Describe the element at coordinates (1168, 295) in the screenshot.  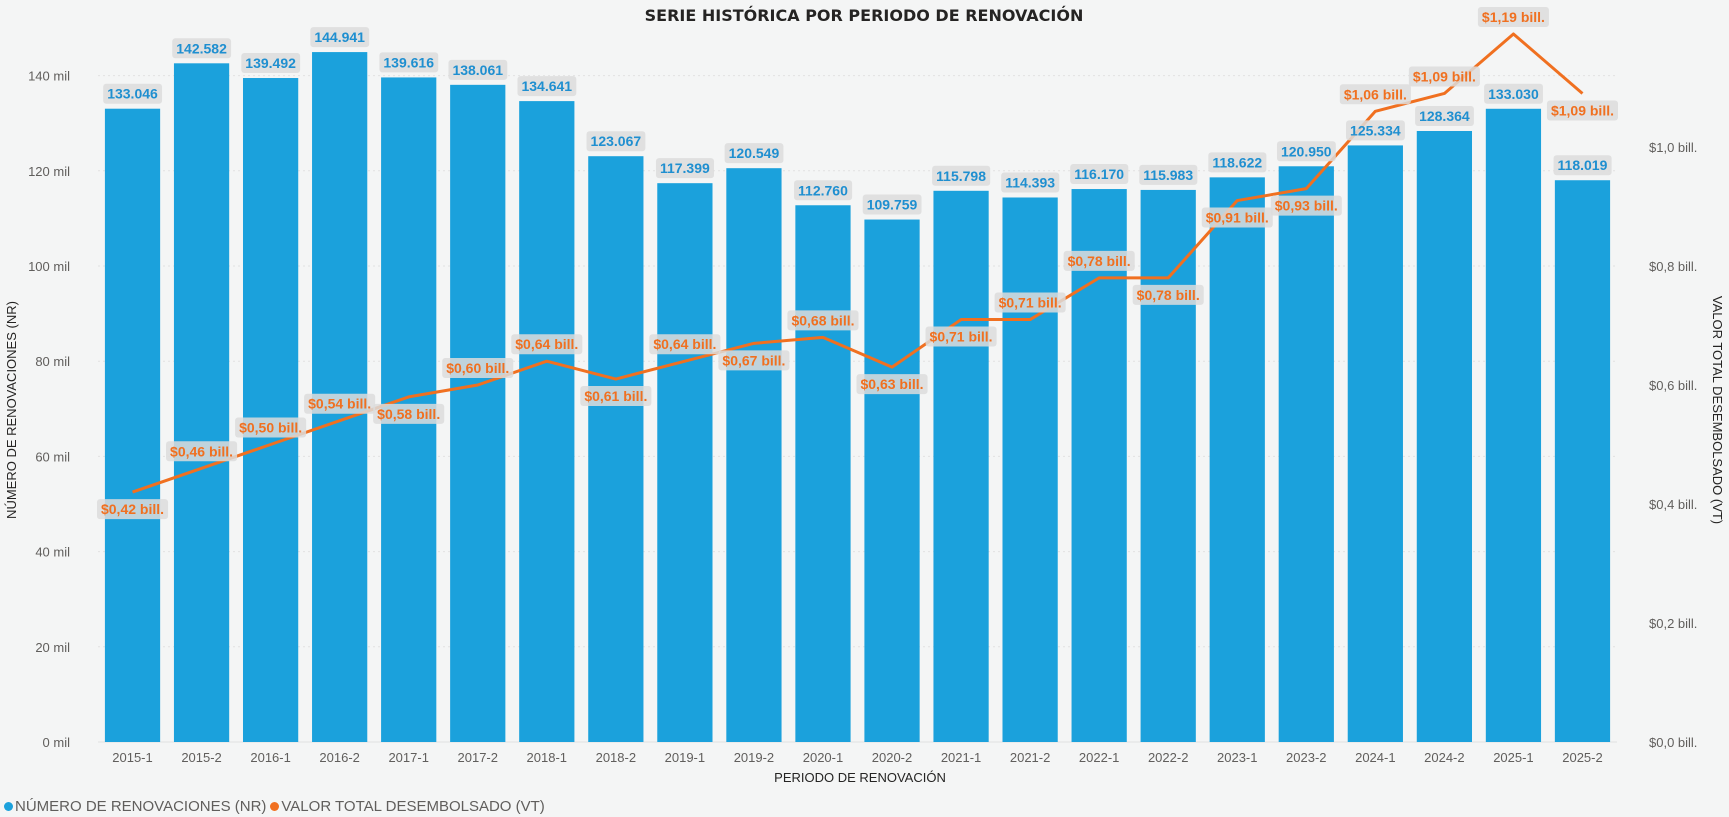
I see `line-label-2022-2-text: $0,78 bill.` at that location.